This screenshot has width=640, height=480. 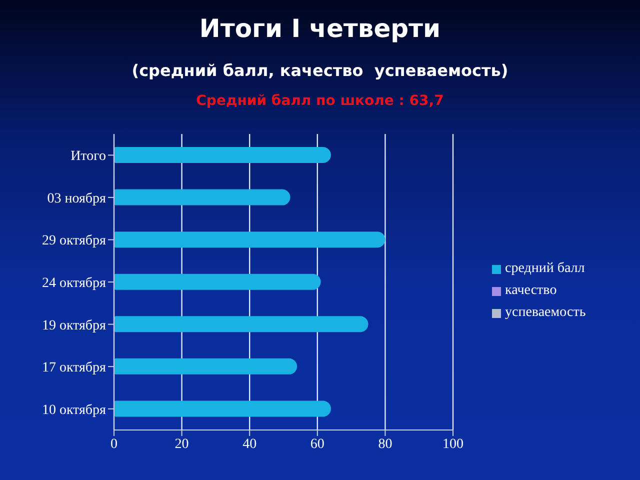 I want to click on text: Средний балл по школе : 63,7, so click(x=320, y=101).